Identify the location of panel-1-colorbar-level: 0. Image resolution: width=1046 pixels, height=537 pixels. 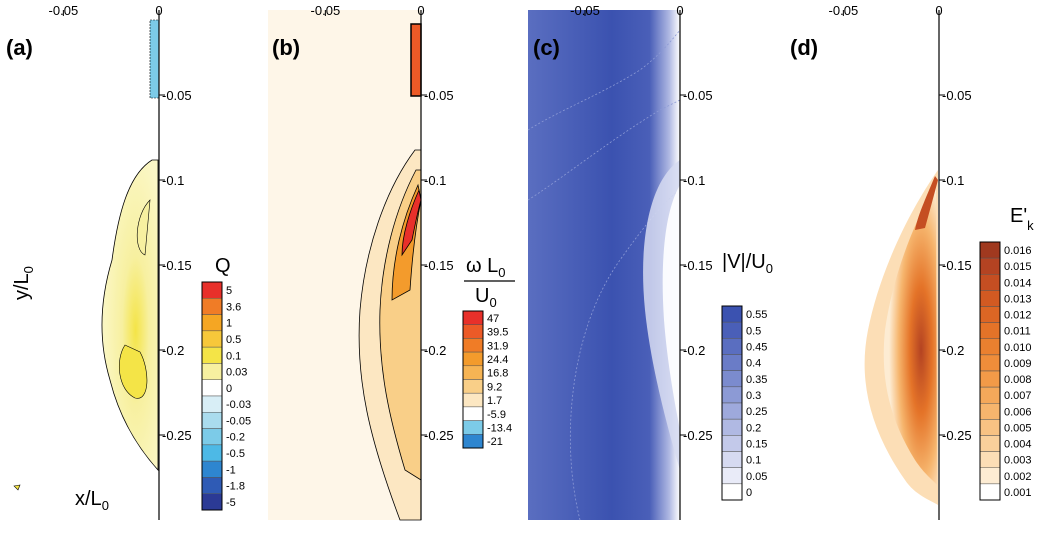
(229, 389).